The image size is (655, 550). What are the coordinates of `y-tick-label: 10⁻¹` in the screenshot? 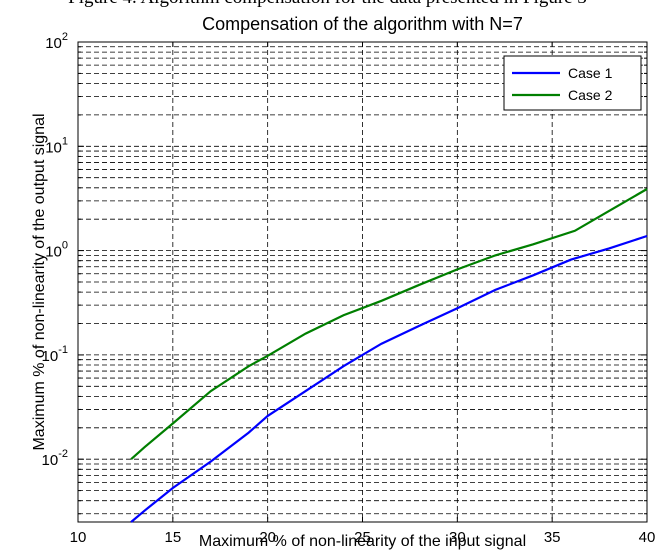 It's located at (55, 354).